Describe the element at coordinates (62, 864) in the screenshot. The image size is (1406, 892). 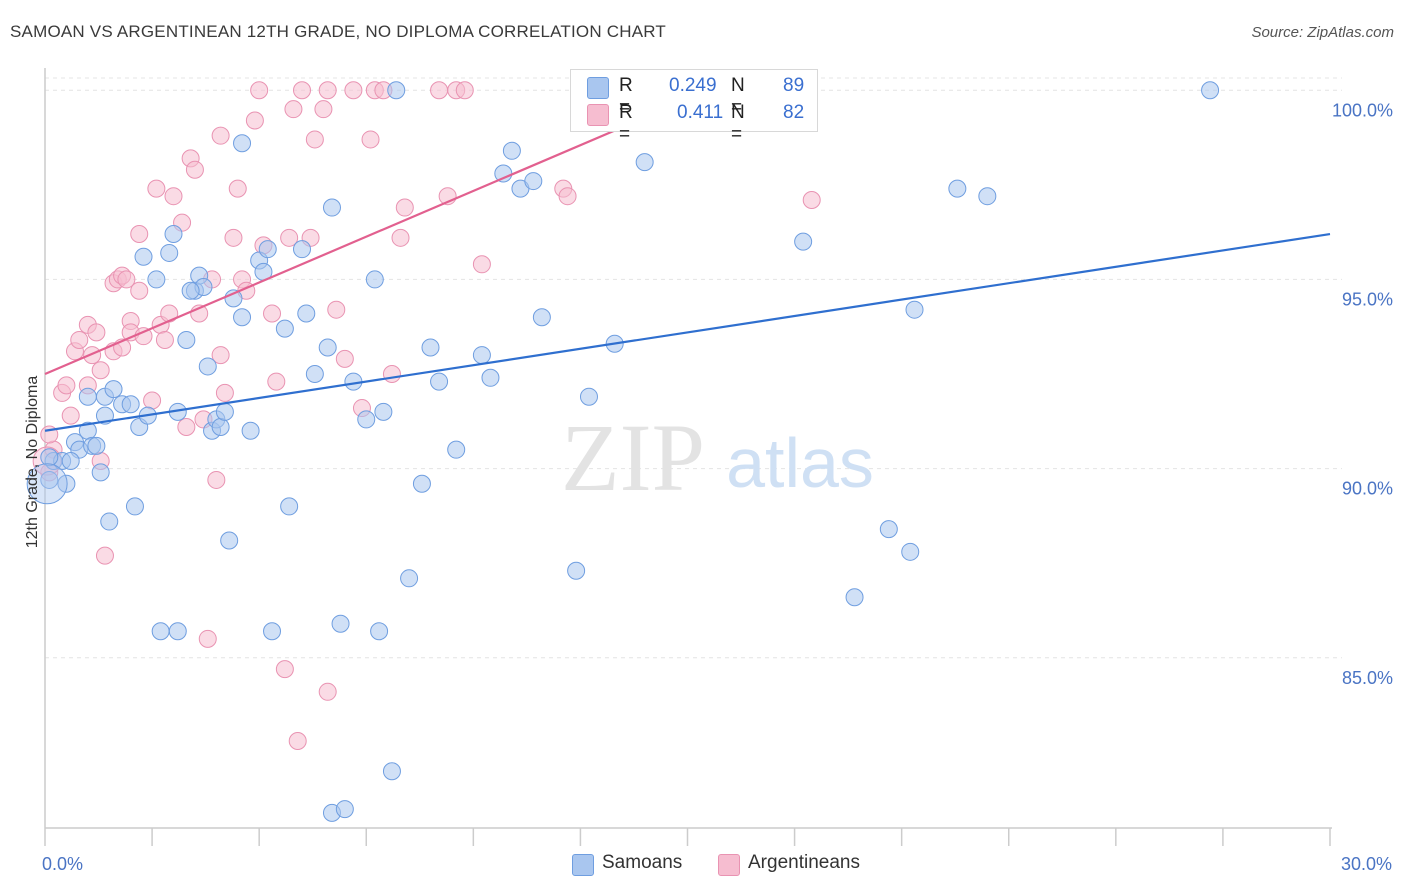
I see `x-tick-label: 0.0%` at that location.